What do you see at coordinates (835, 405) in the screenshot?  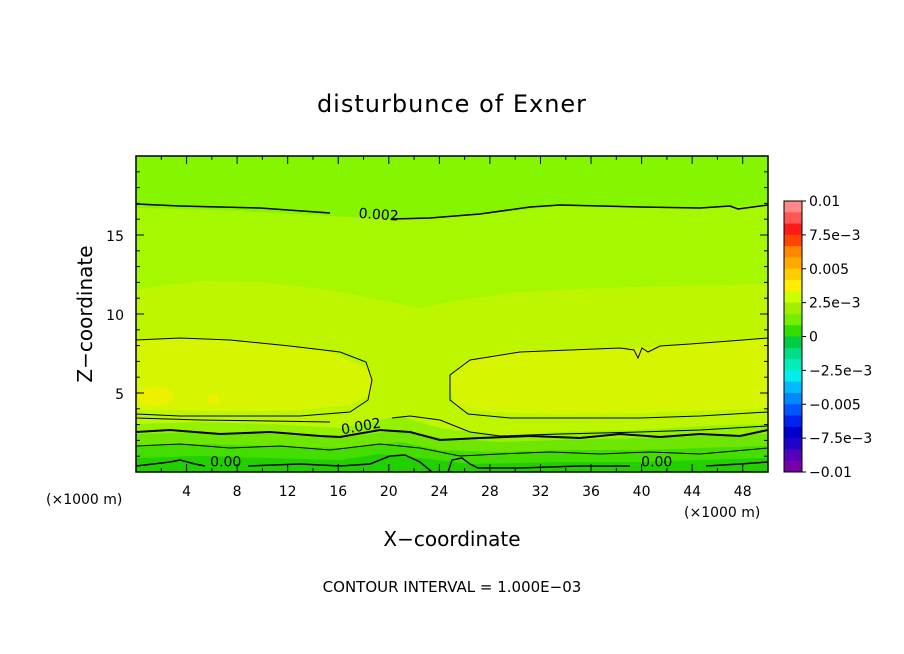 I see `colorbar-tick-label: −0.005` at bounding box center [835, 405].